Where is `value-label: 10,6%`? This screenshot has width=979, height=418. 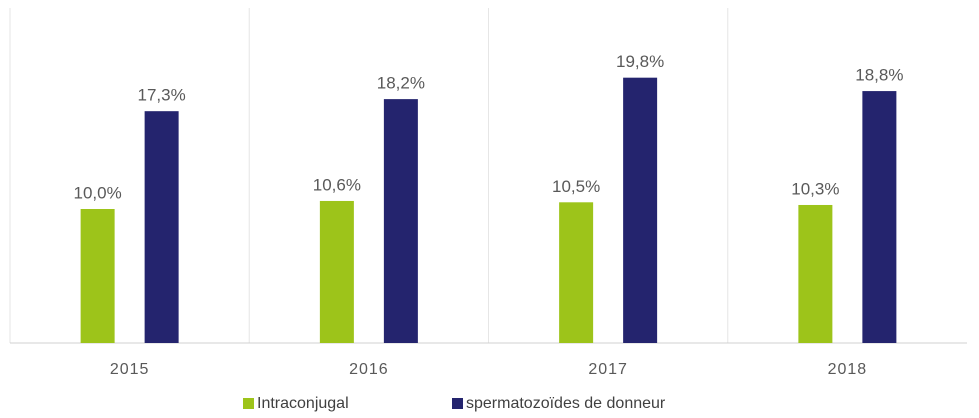
value-label: 10,6% is located at coordinates (337, 184).